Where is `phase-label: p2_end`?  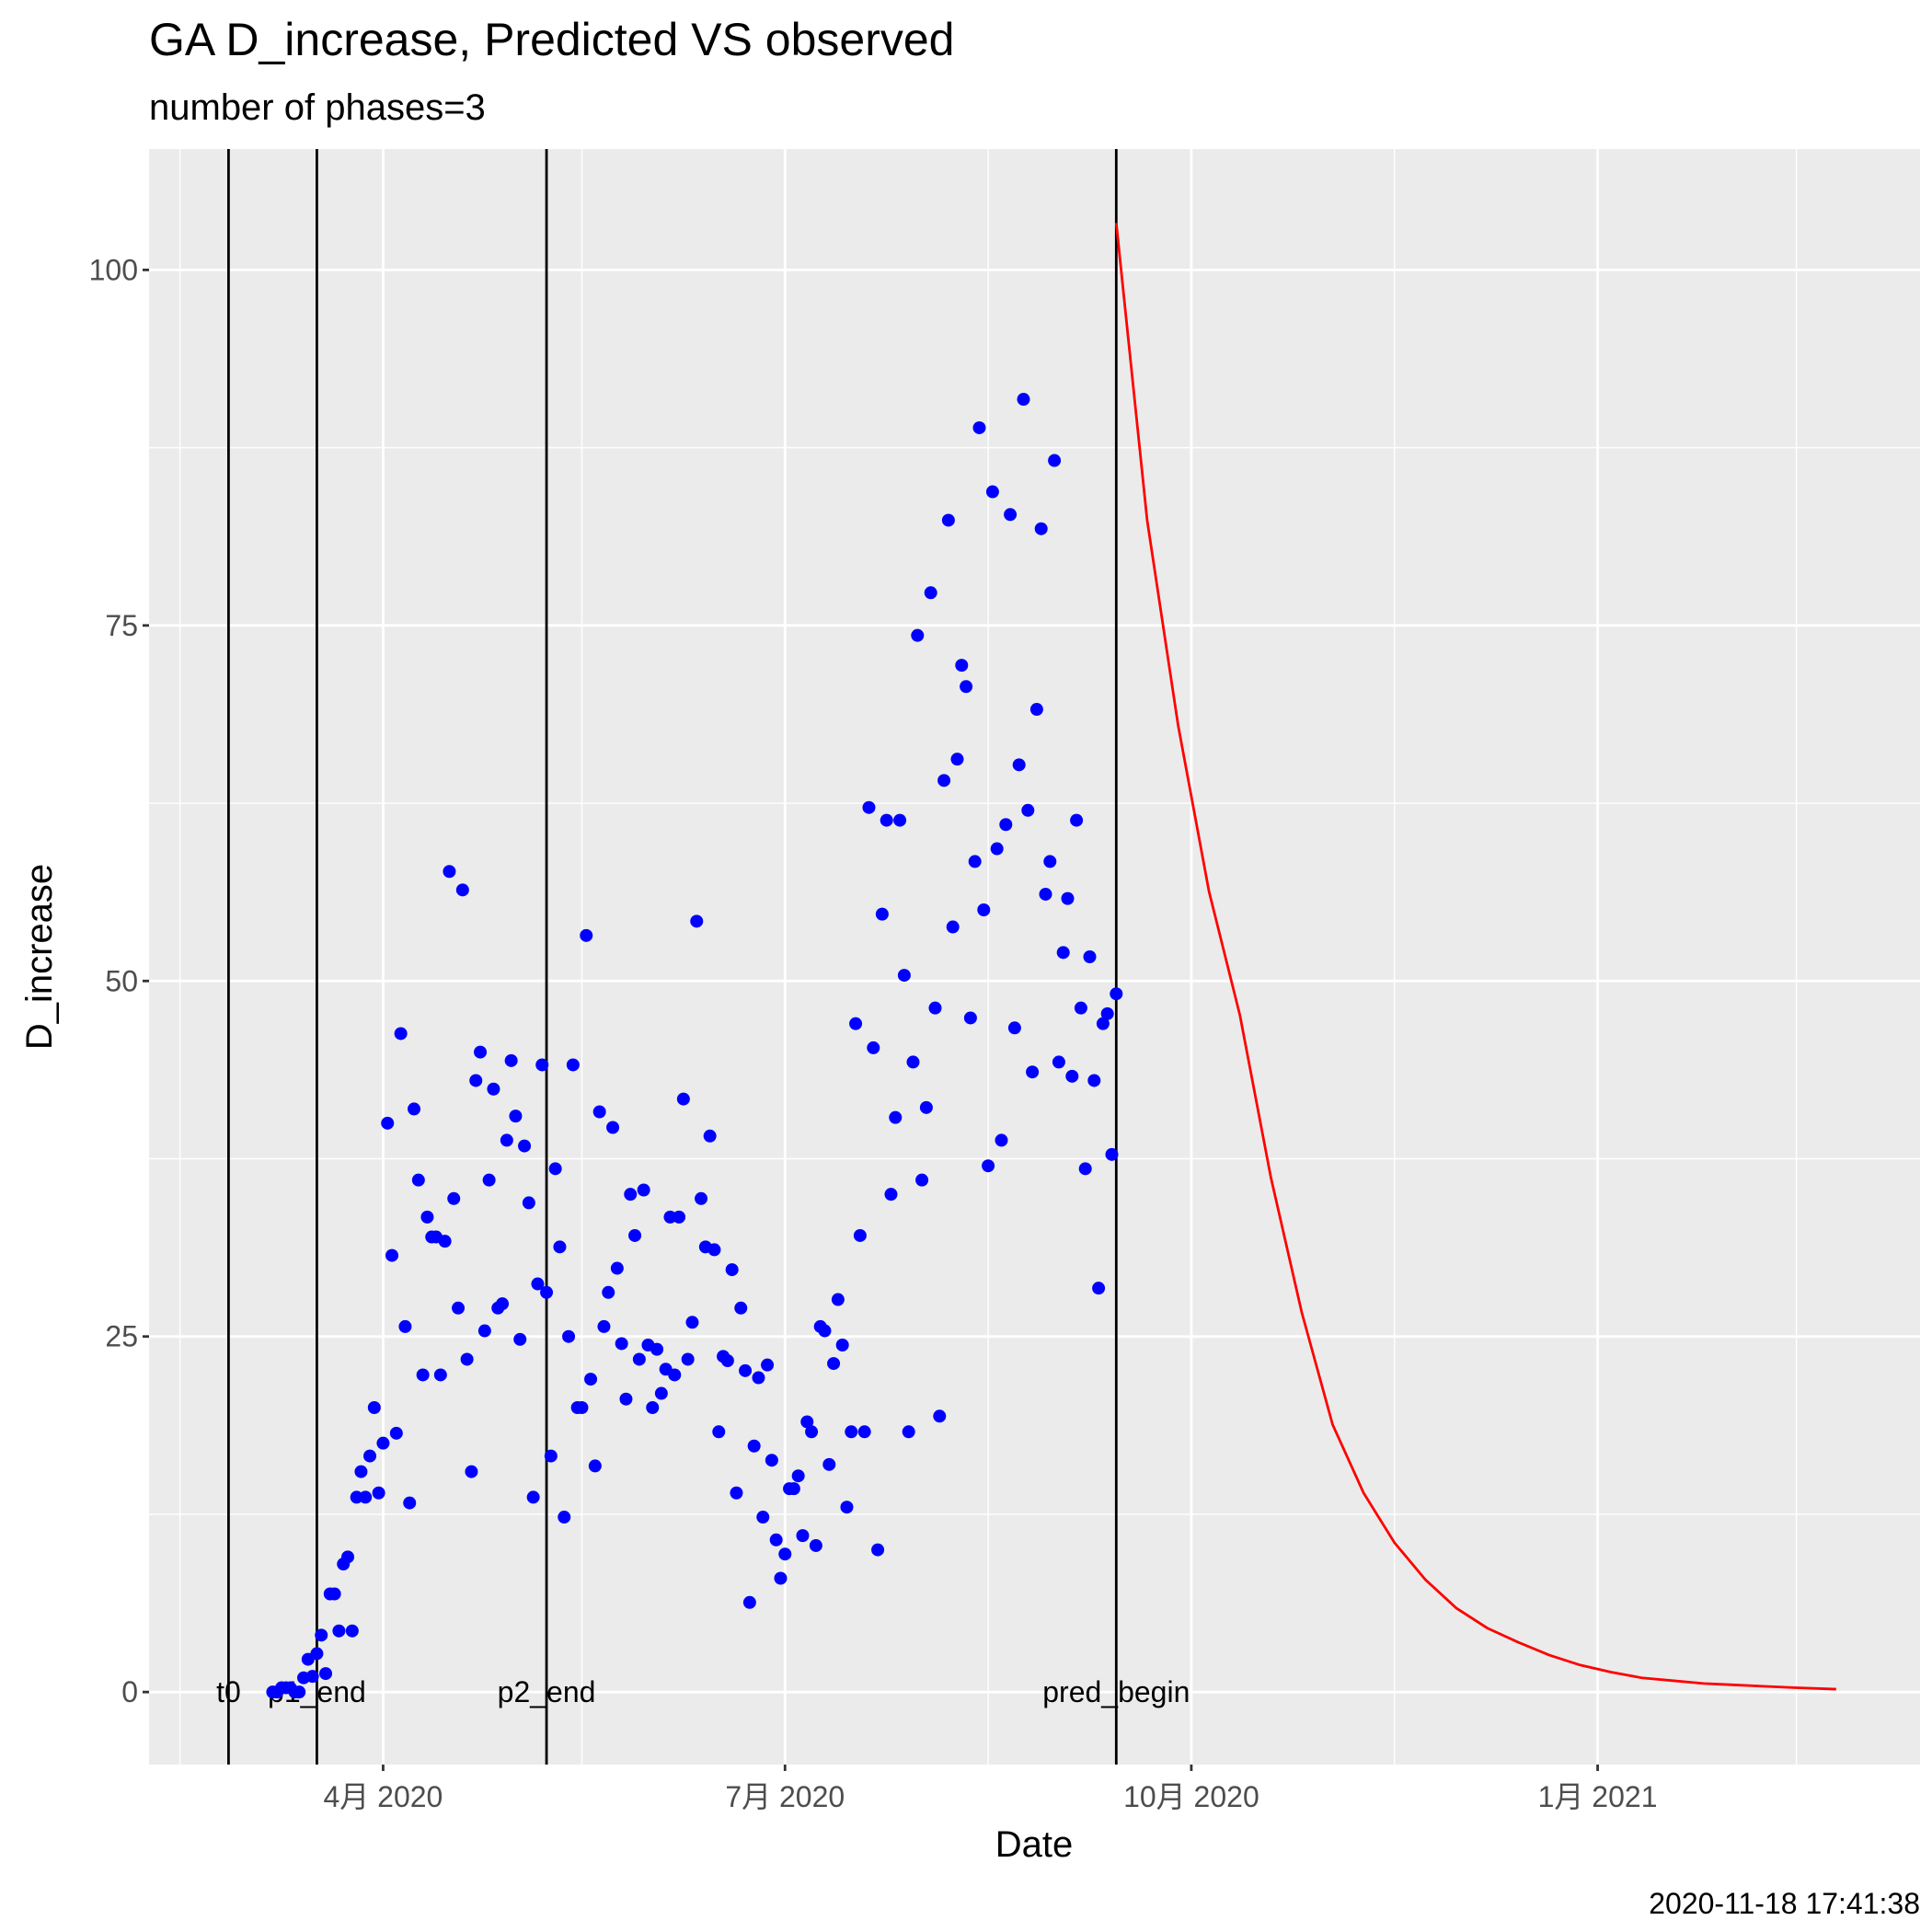 phase-label: p2_end is located at coordinates (547, 1691).